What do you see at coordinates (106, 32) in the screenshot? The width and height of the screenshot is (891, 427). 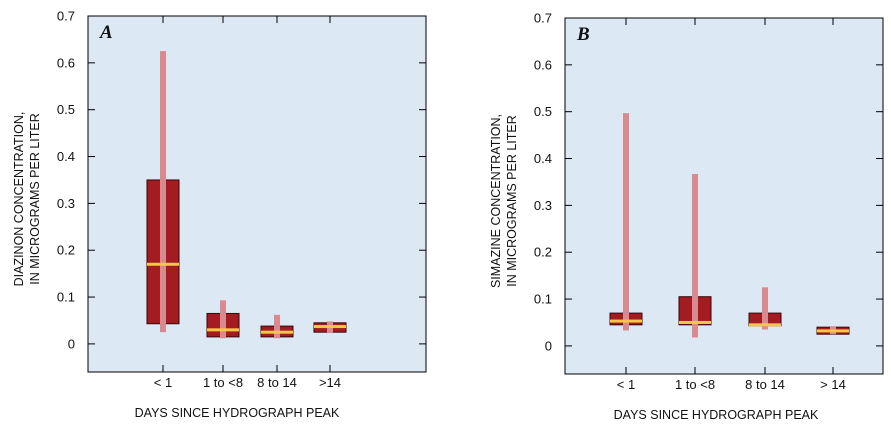 I see `panel-label: A` at bounding box center [106, 32].